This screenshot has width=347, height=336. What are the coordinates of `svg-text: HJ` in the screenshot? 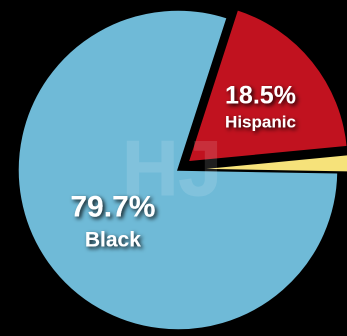 It's located at (172, 168).